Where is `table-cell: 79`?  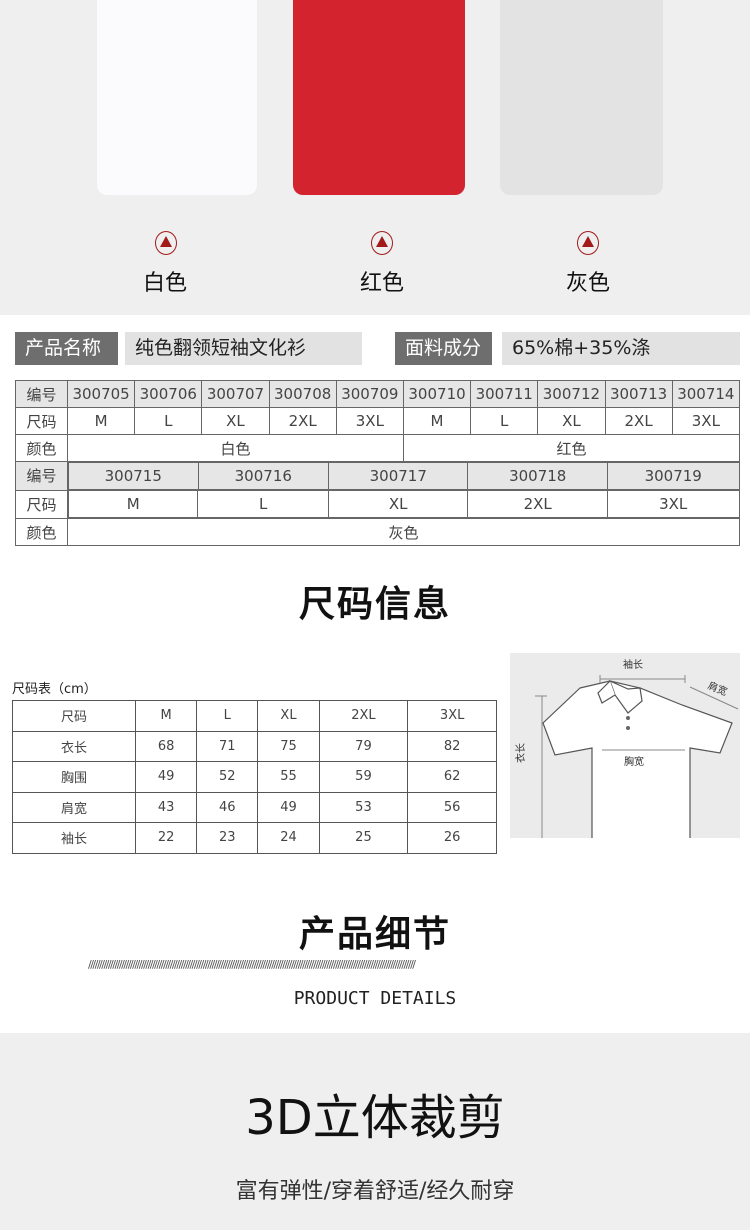 table-cell: 79 is located at coordinates (363, 746).